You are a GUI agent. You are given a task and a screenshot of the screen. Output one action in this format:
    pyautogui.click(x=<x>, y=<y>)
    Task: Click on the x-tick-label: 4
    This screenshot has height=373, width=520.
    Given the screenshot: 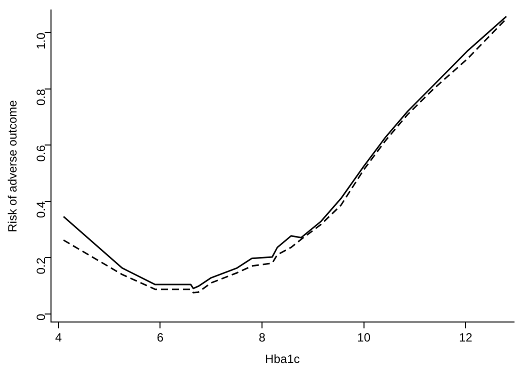 What is the action you would take?
    pyautogui.click(x=58, y=337)
    